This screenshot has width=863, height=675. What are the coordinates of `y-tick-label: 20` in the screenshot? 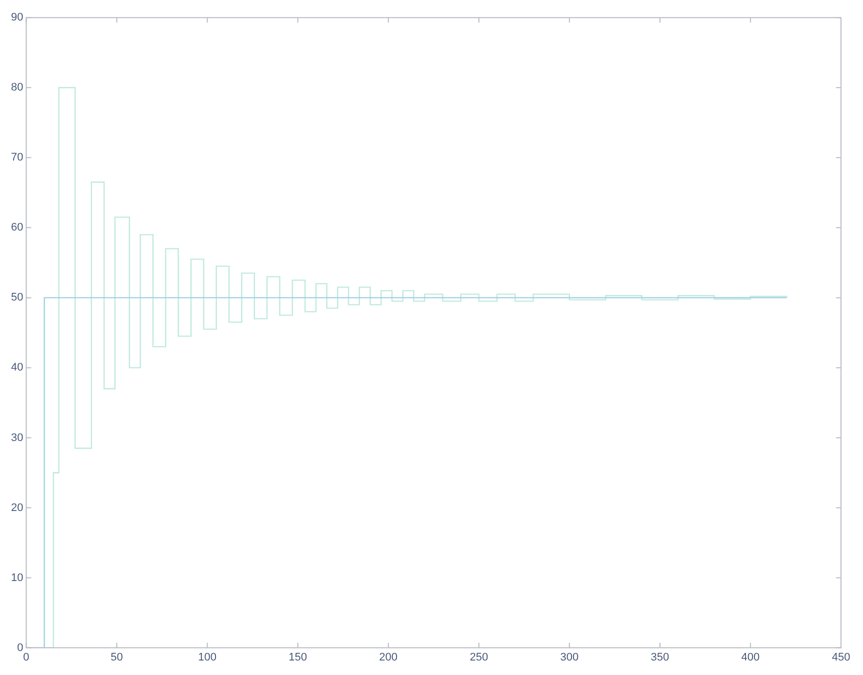 It's located at (17, 508).